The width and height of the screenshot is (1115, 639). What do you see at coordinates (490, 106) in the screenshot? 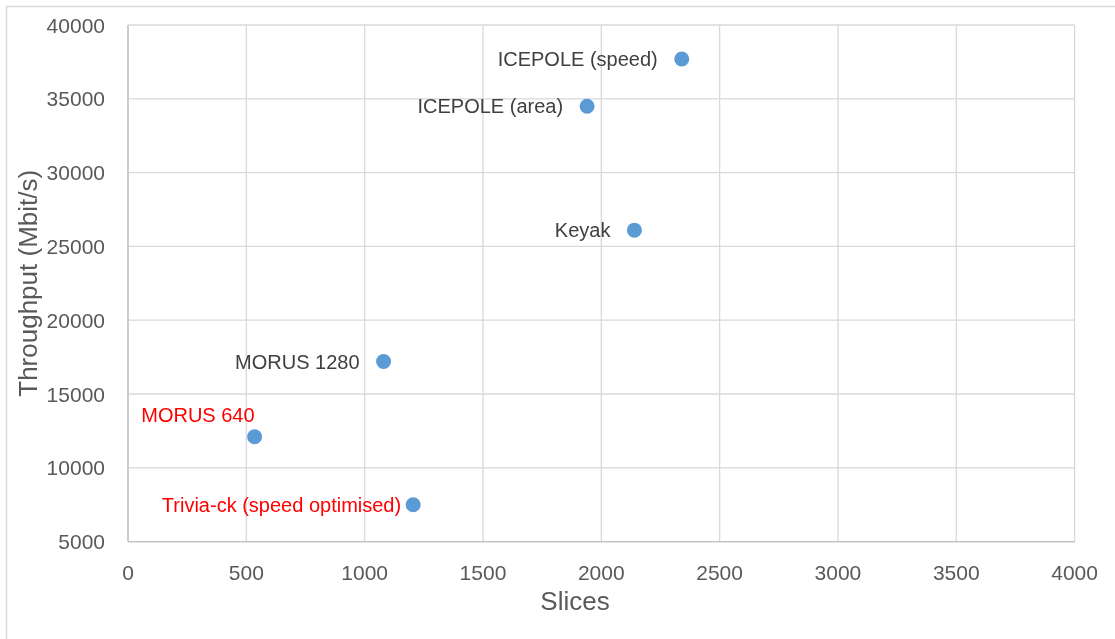
I see `annotation: ICEPOLE (area)` at bounding box center [490, 106].